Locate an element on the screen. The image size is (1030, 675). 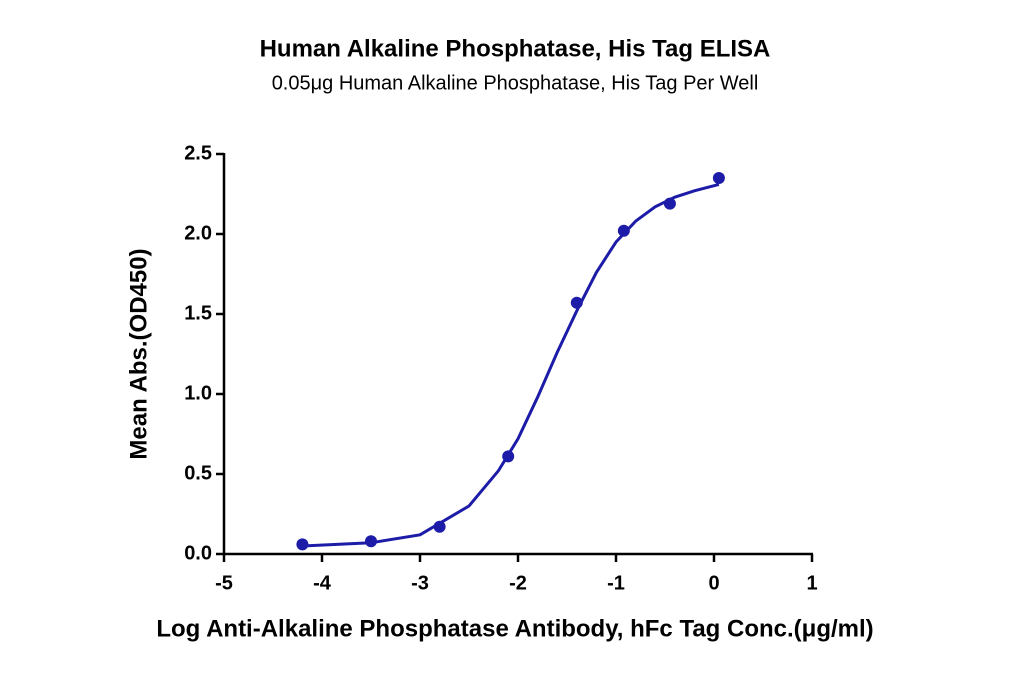
y-tick-label: 2.5 is located at coordinates (198, 153).